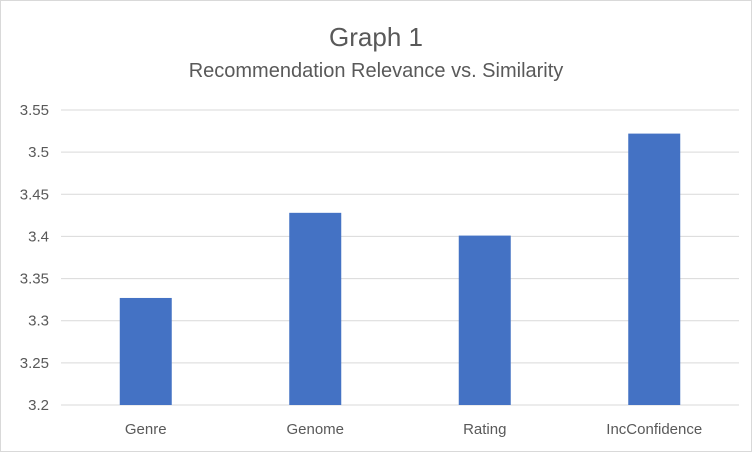  What do you see at coordinates (38, 236) in the screenshot?
I see `y-tick-label: 3.4` at bounding box center [38, 236].